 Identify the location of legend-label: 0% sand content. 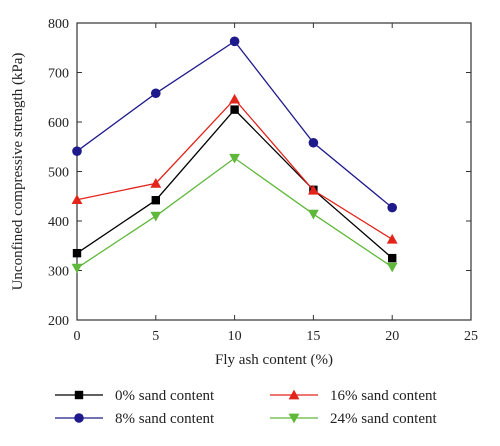
(165, 396).